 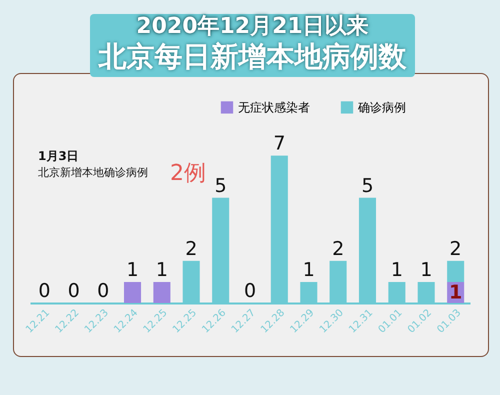 What do you see at coordinates (252, 57) in the screenshot?
I see `chart-subtitle: 北京每日新增本地病例数` at bounding box center [252, 57].